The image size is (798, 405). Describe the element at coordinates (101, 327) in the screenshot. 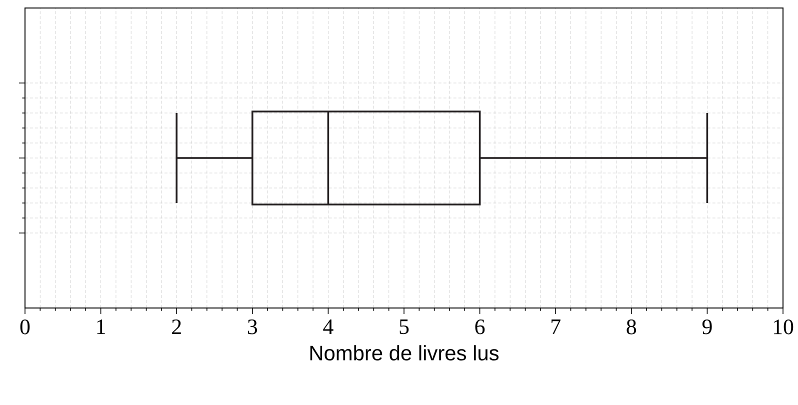

I see `x-tick-label: 1` at that location.